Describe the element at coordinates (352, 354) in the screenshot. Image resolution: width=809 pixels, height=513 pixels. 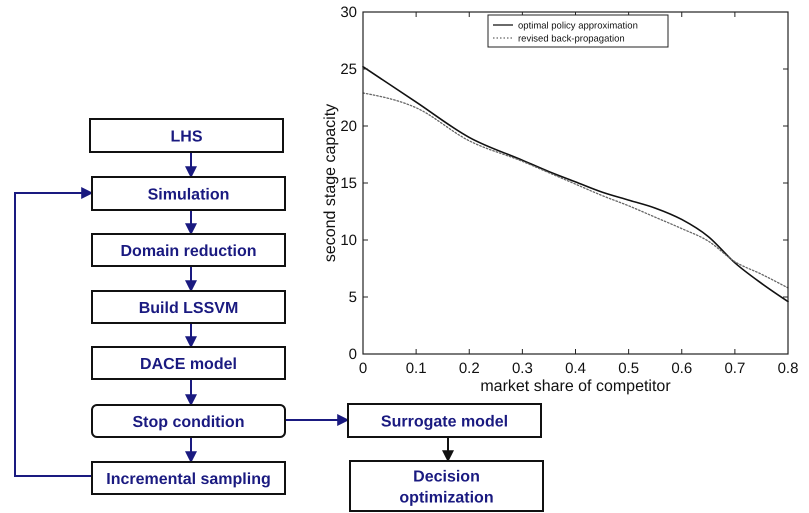
I see `y-tick-label: 0` at that location.